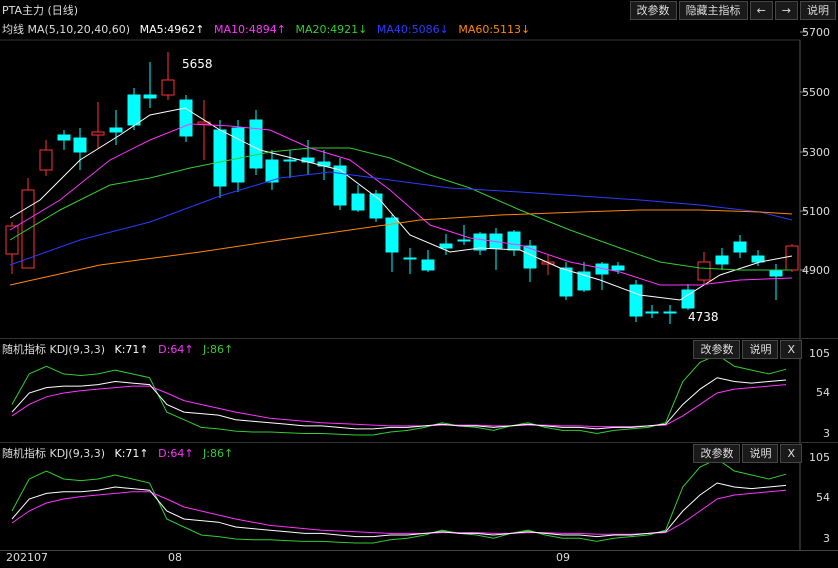  I want to click on ma-label: 均线 MA(5,10,20,40,60), so click(66, 29).